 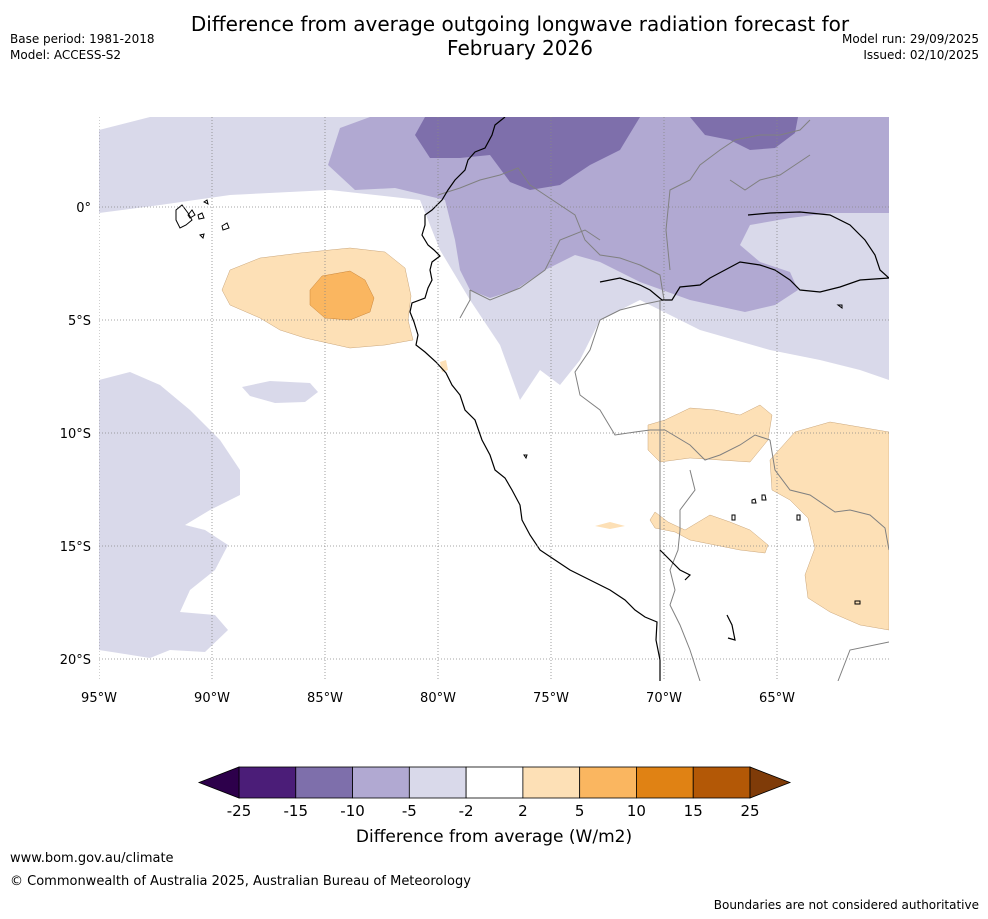 What do you see at coordinates (83, 208) in the screenshot?
I see `lat-label-0: 0°` at bounding box center [83, 208].